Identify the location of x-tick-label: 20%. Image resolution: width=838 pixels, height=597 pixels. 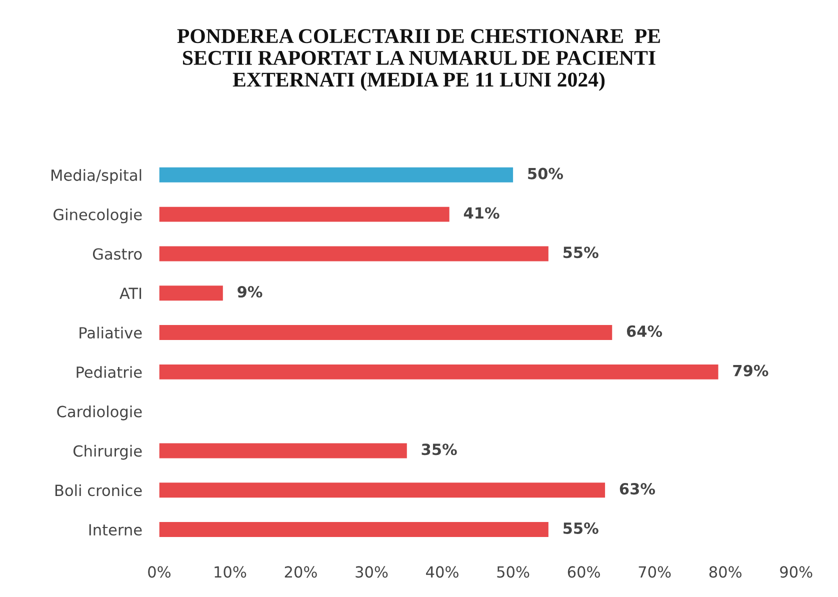
(300, 572).